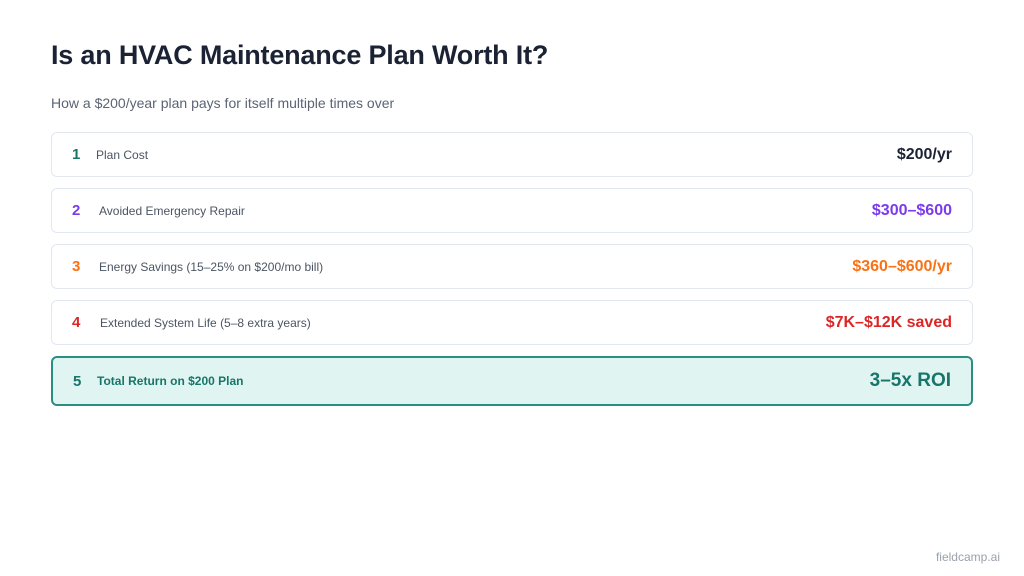  What do you see at coordinates (902, 266) in the screenshot?
I see `item-value: $360–$600/yr` at bounding box center [902, 266].